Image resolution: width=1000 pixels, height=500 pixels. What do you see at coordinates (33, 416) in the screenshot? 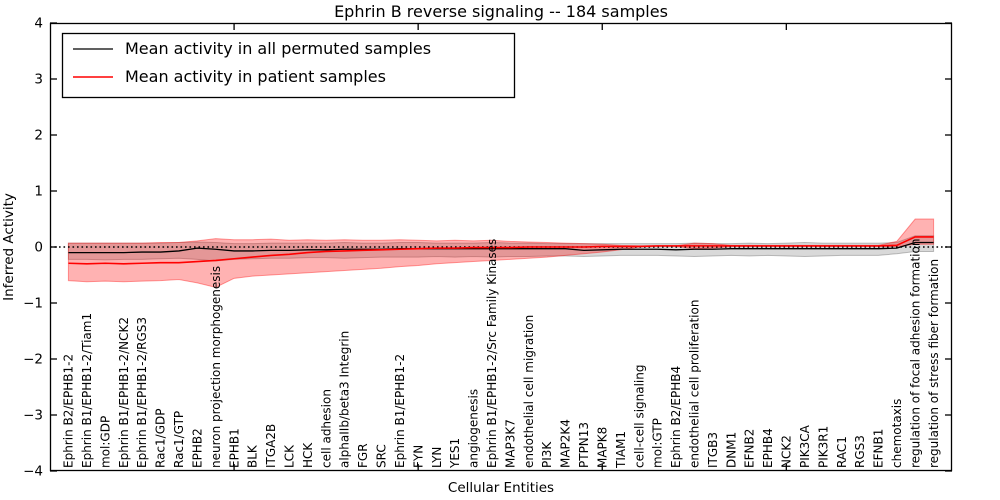
I see `y-tick-label: −3` at bounding box center [33, 416].